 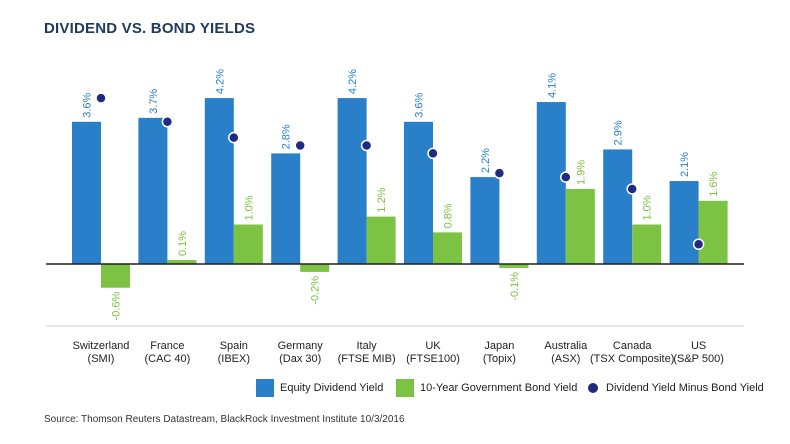 I want to click on category-sublabel: (FTSE MIB), so click(x=367, y=359).